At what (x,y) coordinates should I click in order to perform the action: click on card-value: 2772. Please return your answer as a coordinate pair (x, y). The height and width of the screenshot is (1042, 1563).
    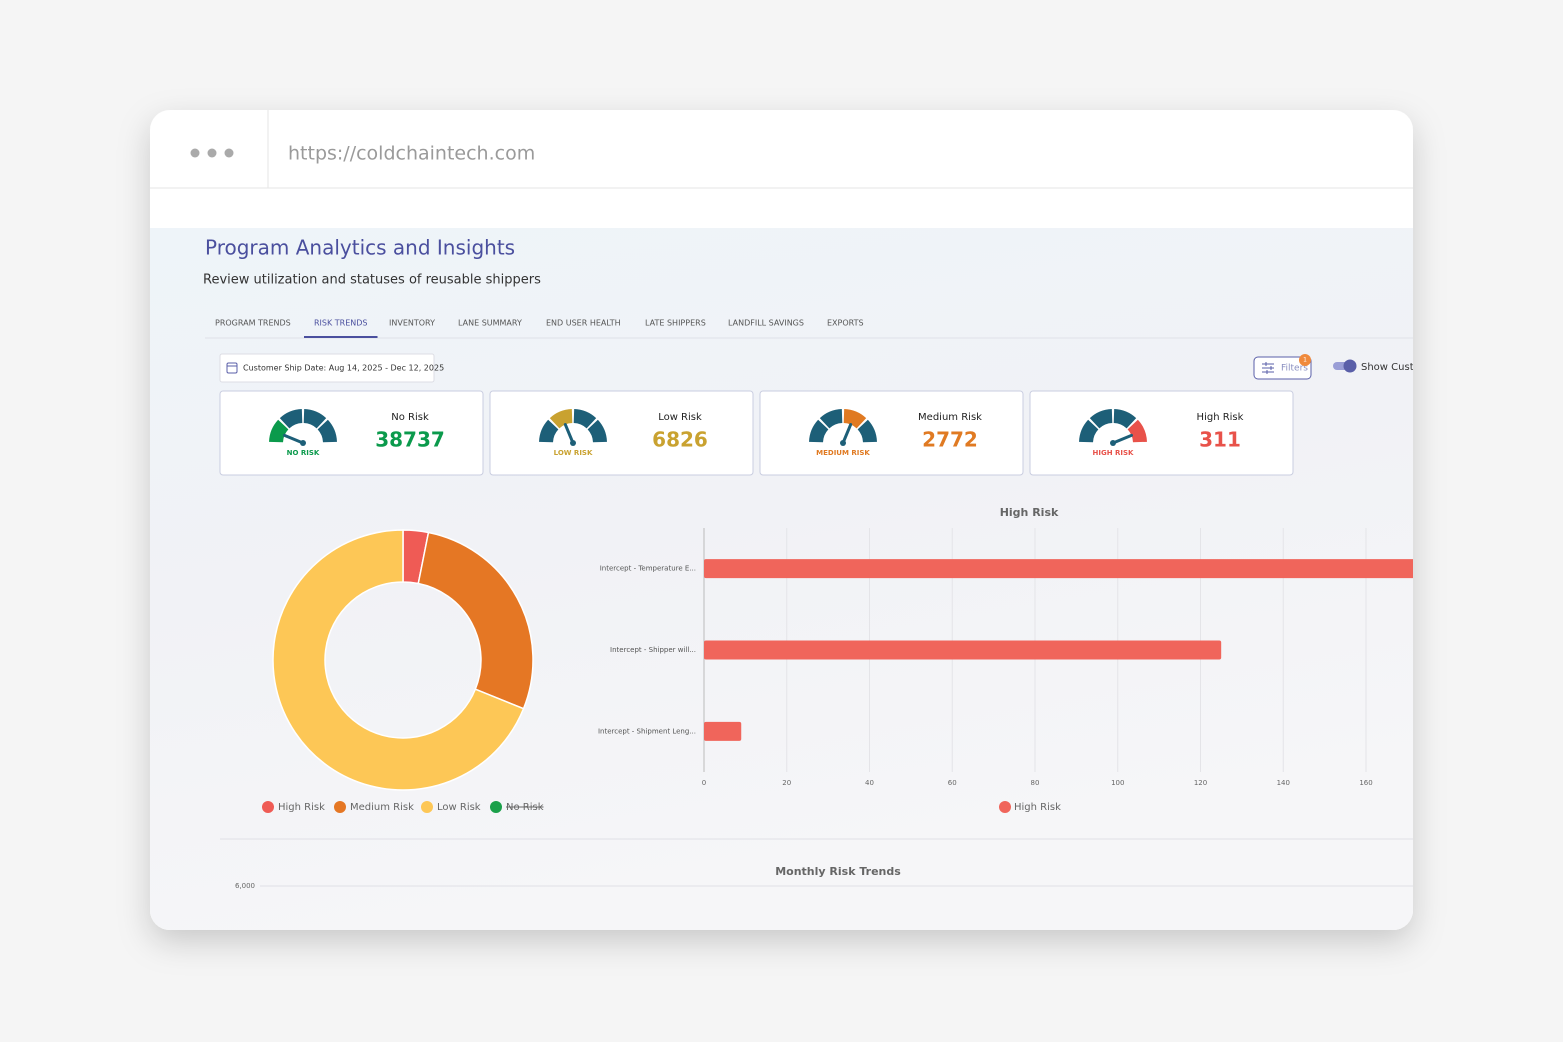
    Looking at the image, I should click on (950, 440).